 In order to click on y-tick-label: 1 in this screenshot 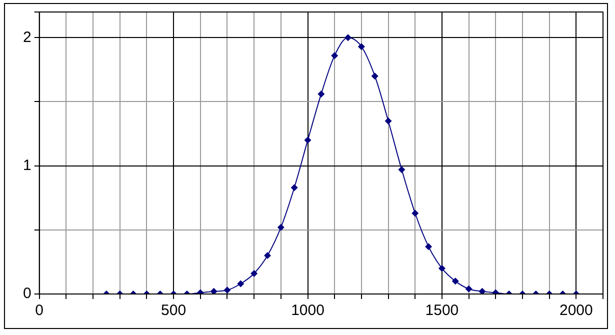, I will do `click(27, 165)`.